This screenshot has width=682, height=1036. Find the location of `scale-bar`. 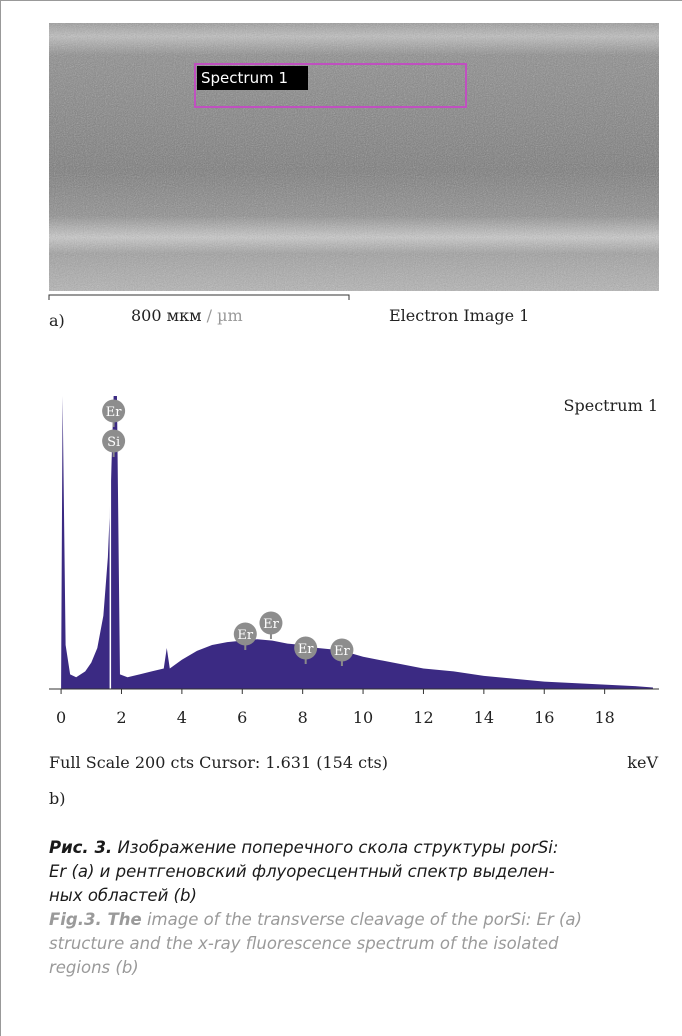

scale-bar is located at coordinates (199, 297).